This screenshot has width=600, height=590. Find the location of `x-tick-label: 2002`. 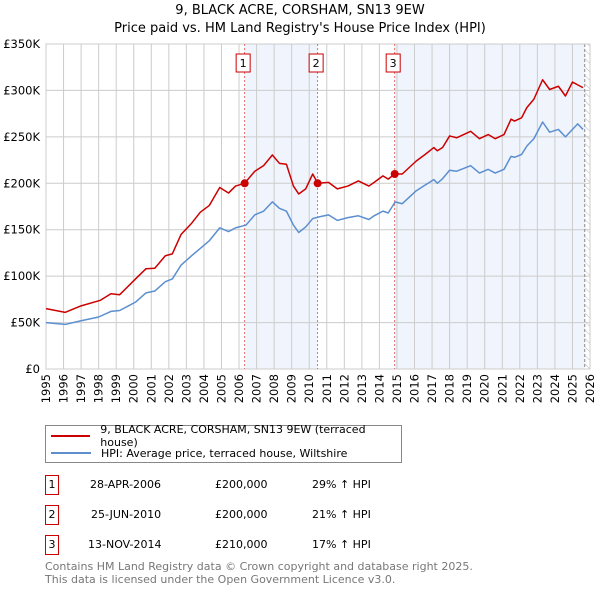

x-tick-label: 2002 is located at coordinates (169, 388).